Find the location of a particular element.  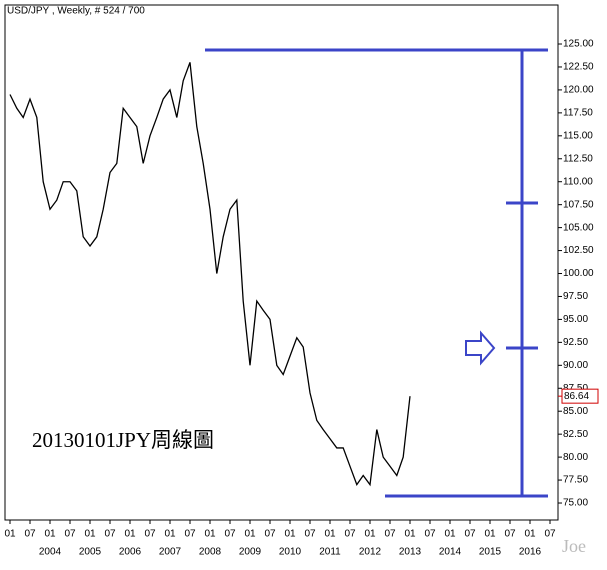

y-tick-label: 115.00 is located at coordinates (578, 135).